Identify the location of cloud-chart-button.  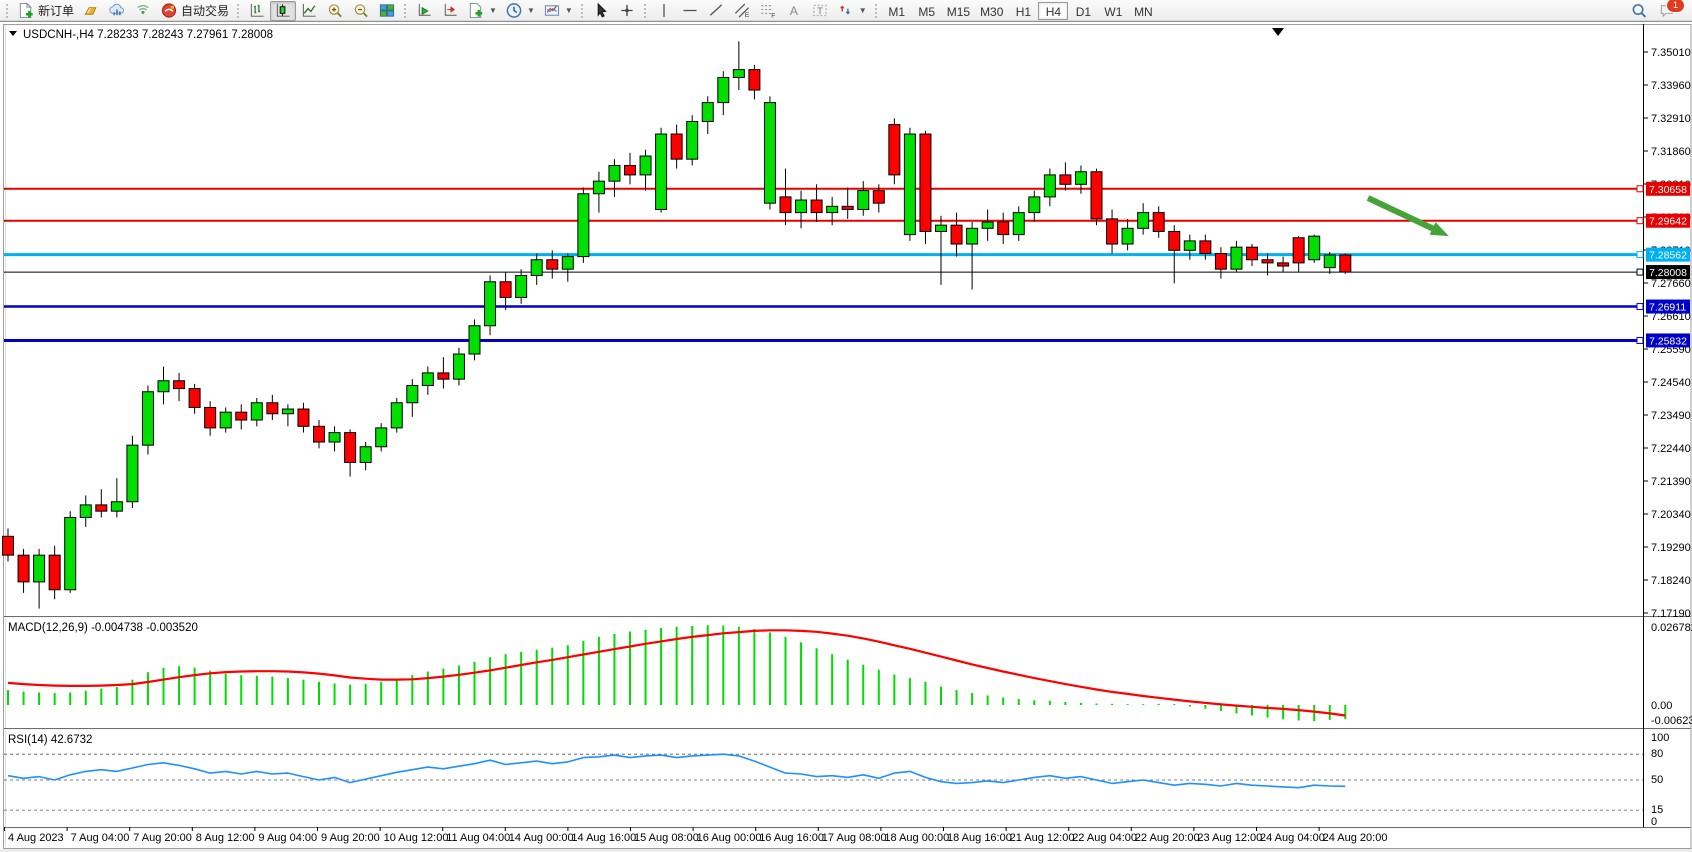
(117, 11).